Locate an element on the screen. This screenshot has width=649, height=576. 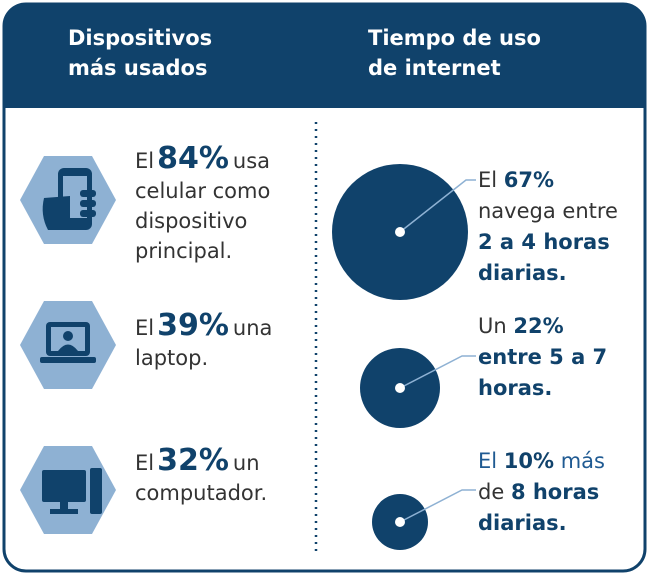
device-headline: El 39% una is located at coordinates (203, 325).